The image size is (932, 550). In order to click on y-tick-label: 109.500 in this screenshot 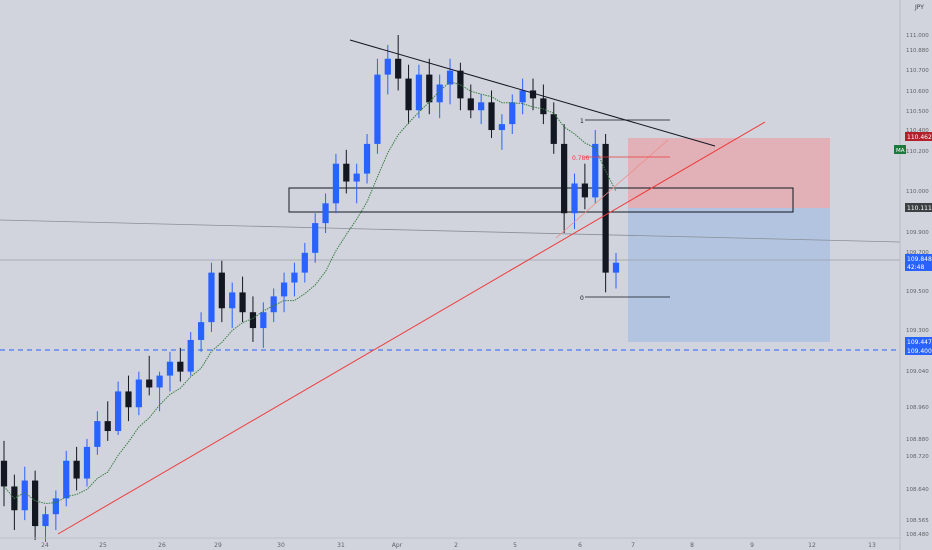, I will do `click(917, 292)`.